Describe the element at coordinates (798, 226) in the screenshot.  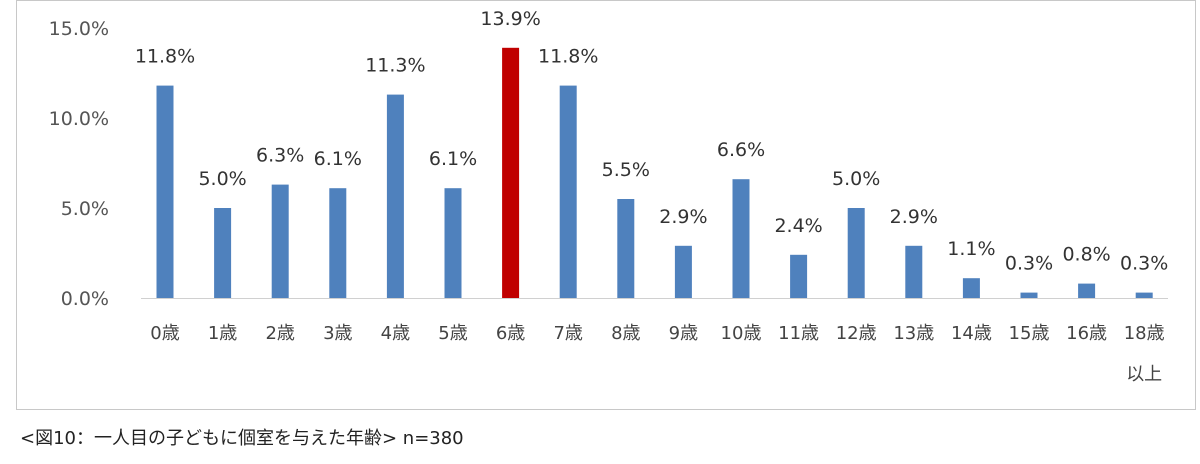
I see `data-label: 2.4%` at that location.